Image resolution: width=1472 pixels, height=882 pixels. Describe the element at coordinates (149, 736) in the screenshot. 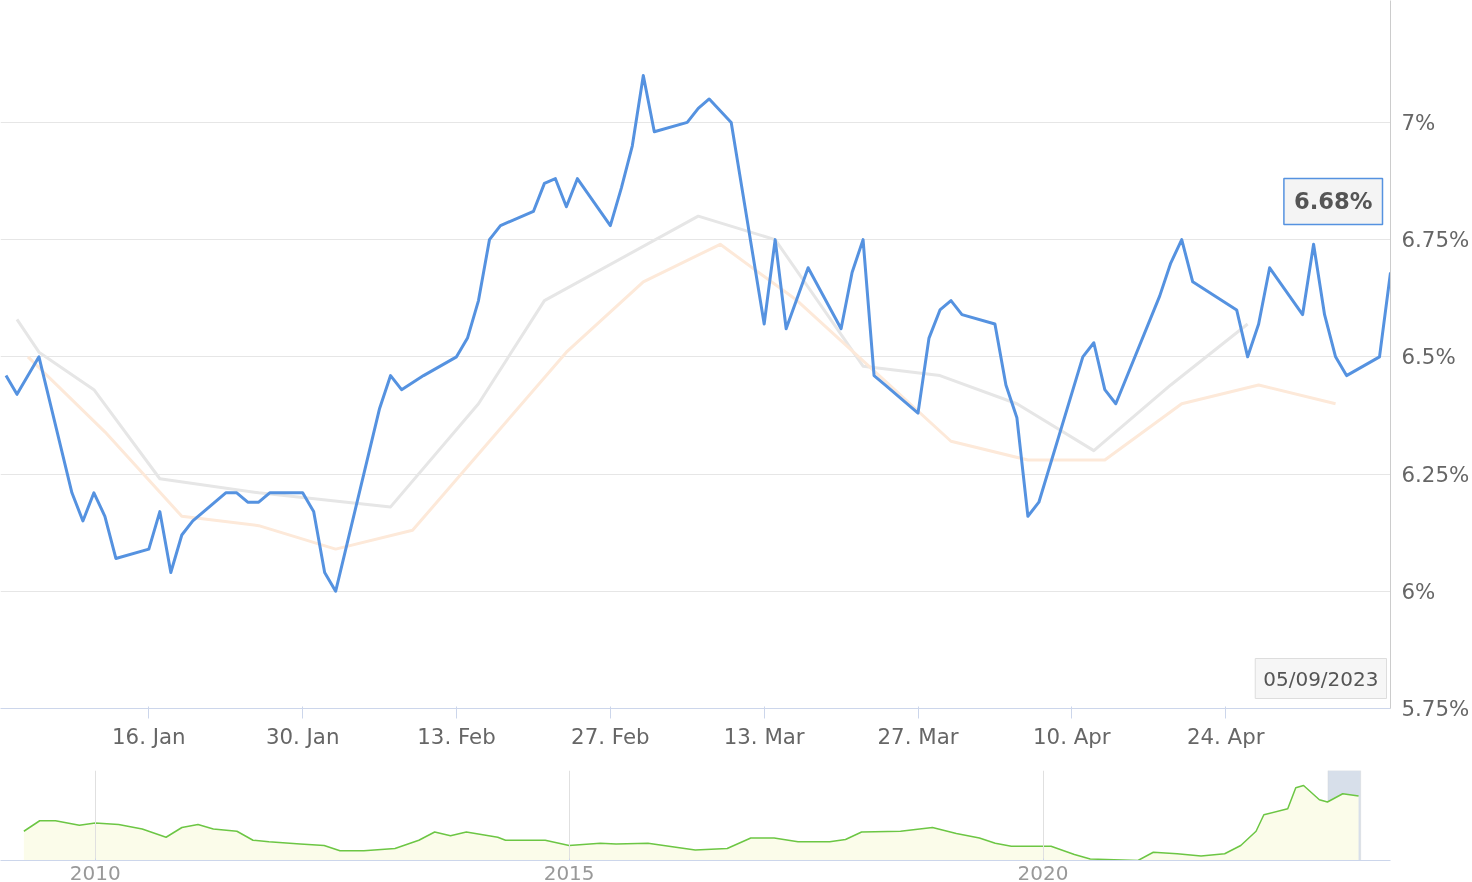

I see `x-tick-label: 16. Jan` at that location.